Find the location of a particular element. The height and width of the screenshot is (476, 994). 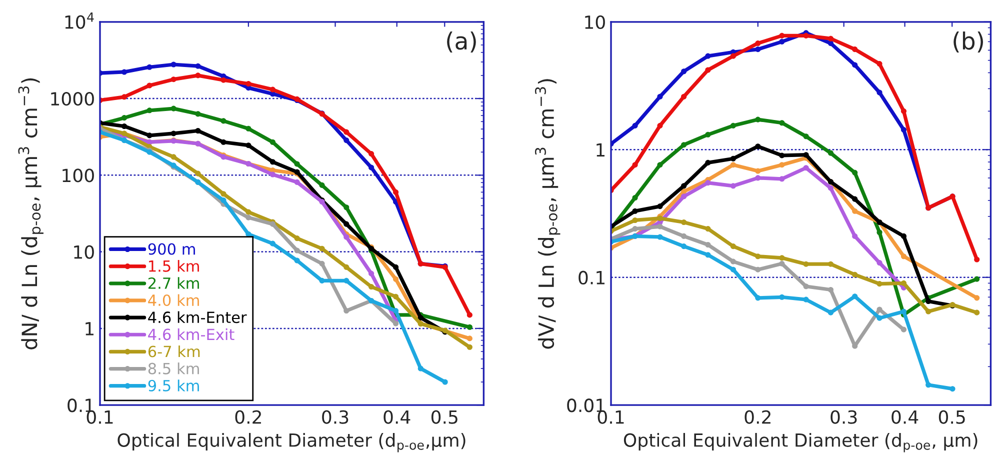

y-tick-label: 100 is located at coordinates (78, 175).